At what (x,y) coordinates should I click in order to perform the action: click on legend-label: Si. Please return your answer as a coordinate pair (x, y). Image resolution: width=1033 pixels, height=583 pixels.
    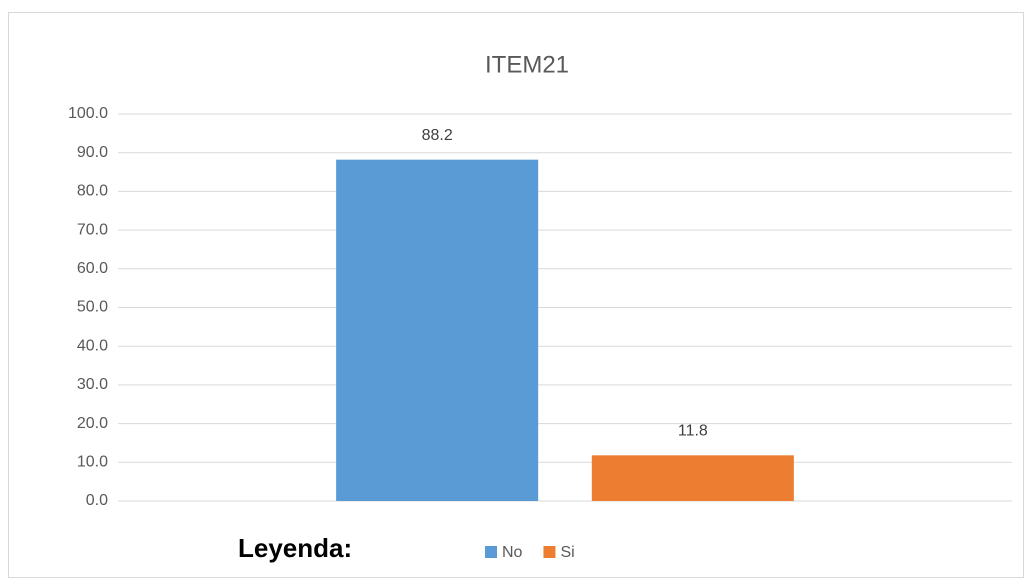
    Looking at the image, I should click on (567, 552).